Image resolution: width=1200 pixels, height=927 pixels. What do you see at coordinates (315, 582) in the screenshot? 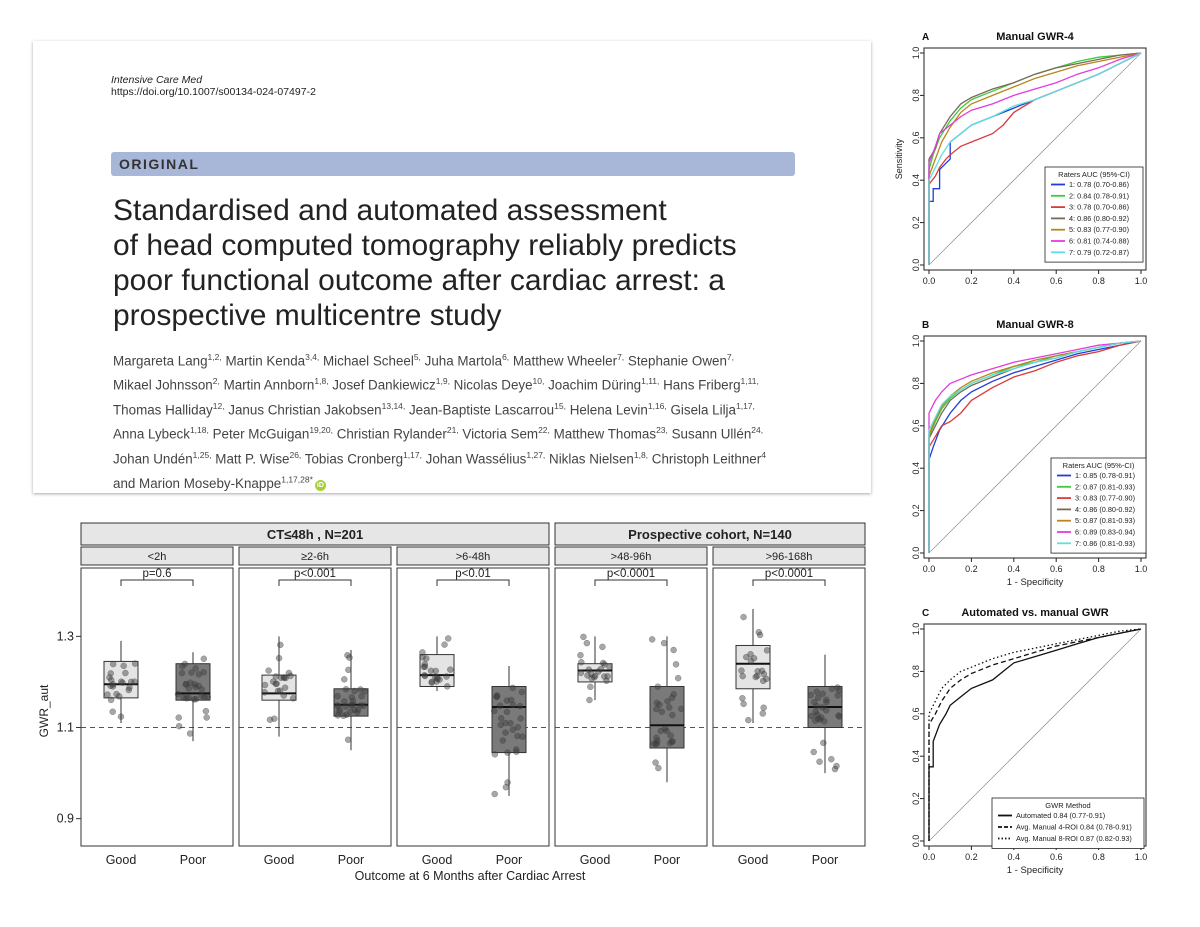
I see `p-value-bracket` at bounding box center [315, 582].